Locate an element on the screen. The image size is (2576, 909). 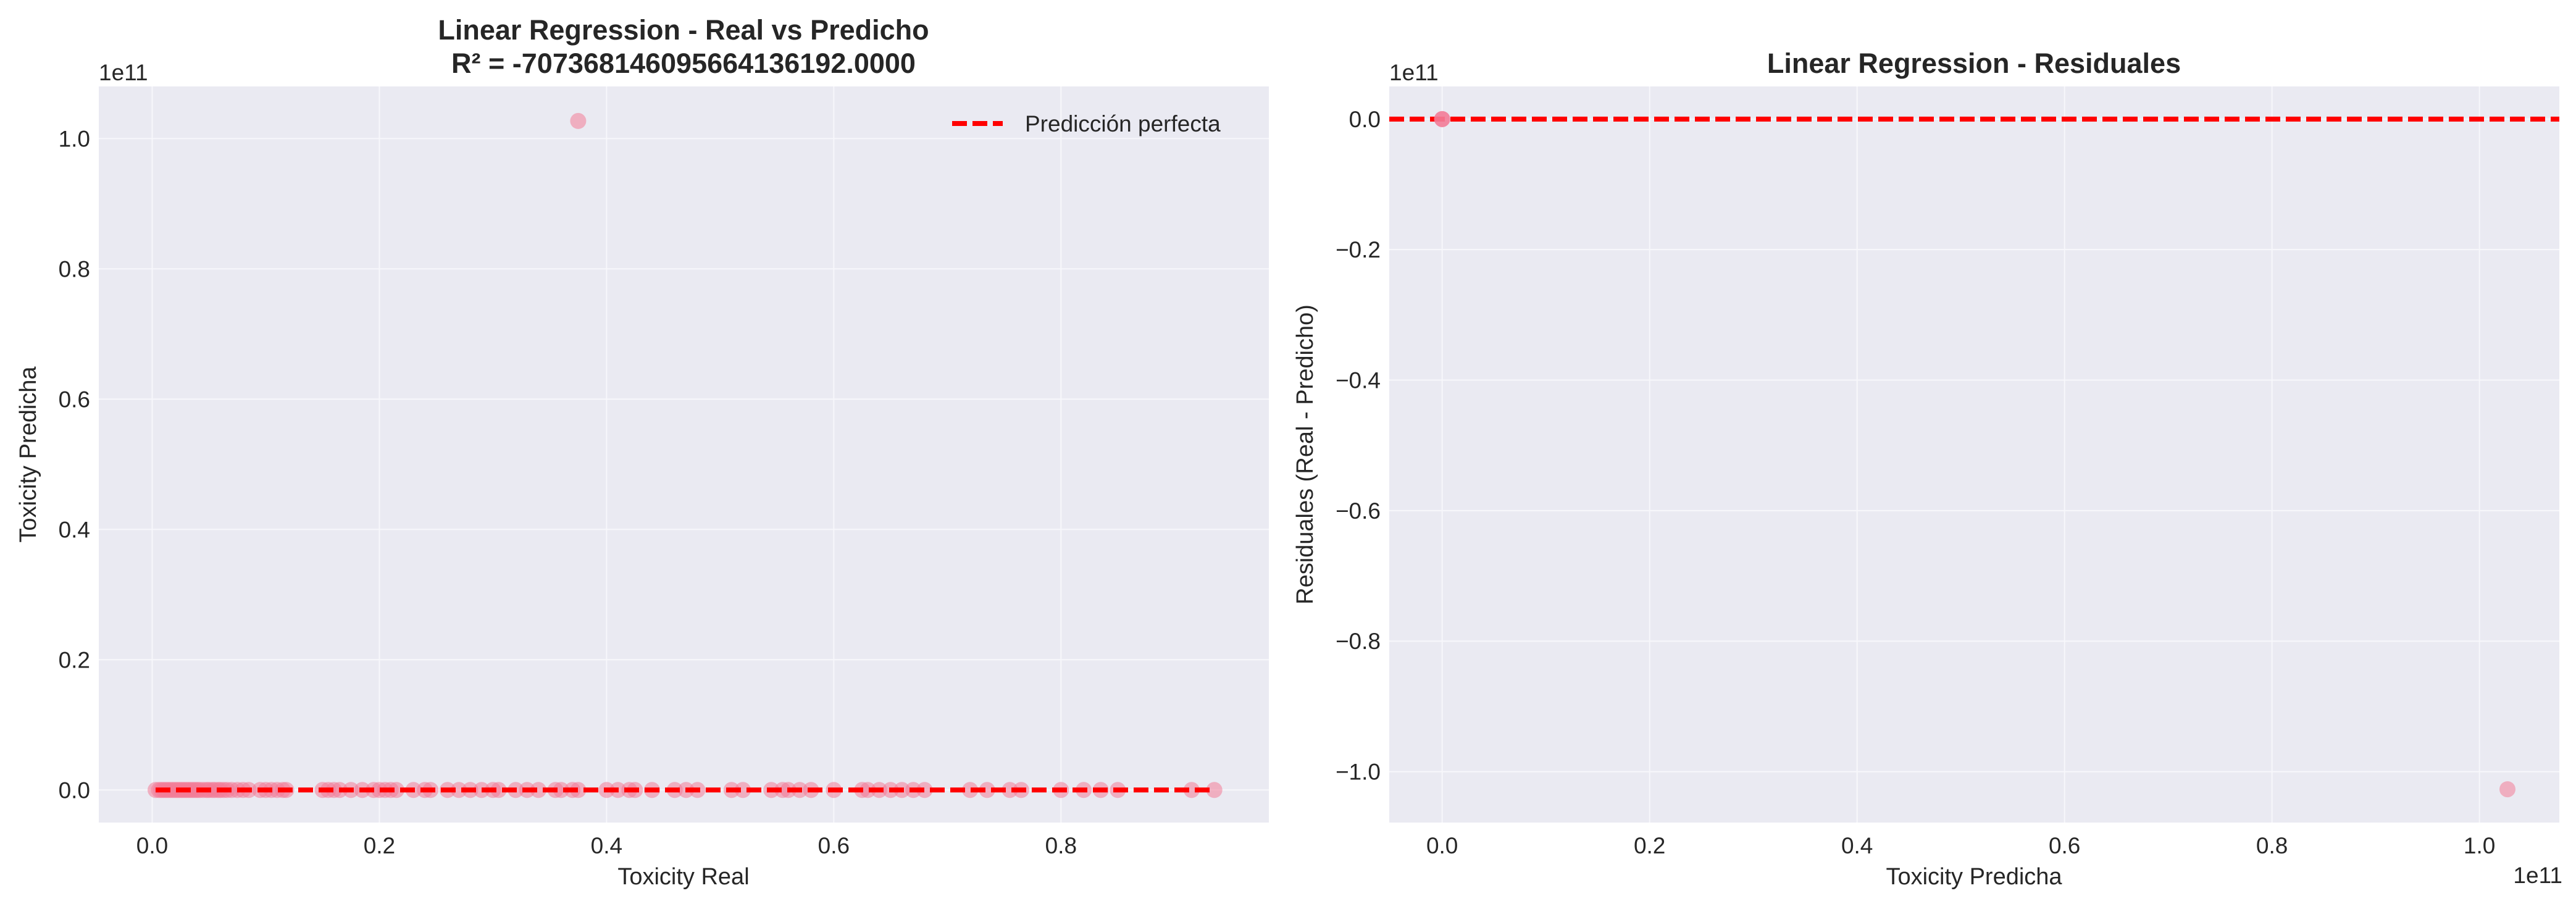
y-tick-label: −0.6 is located at coordinates (1358, 511).